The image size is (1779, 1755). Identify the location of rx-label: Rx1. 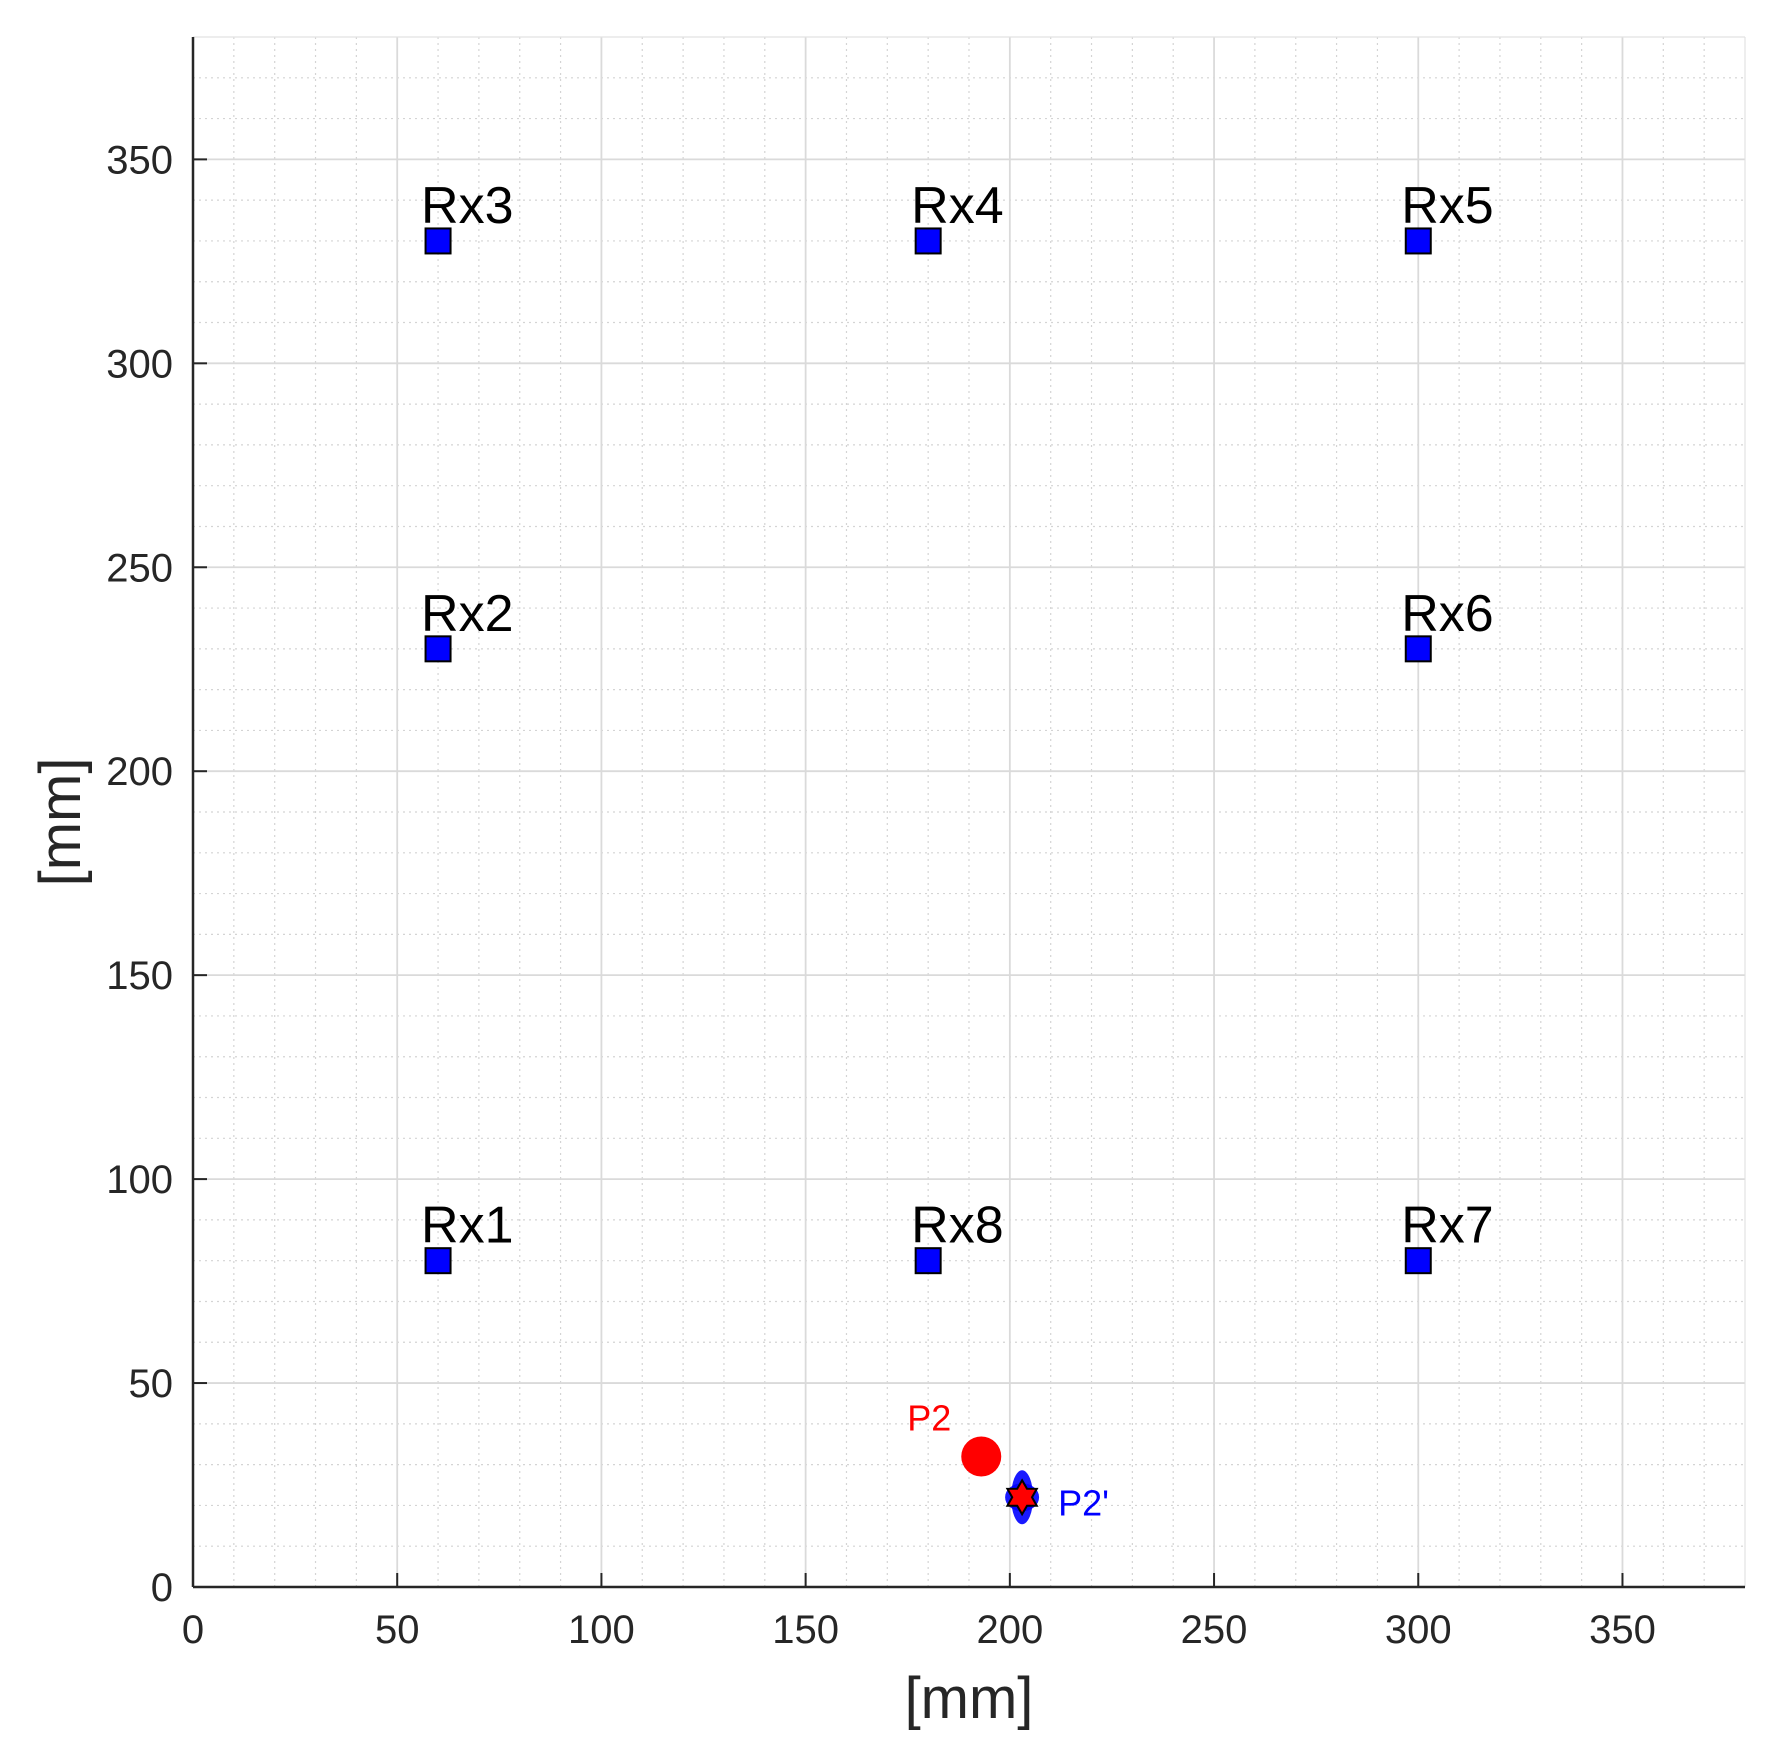
(467, 1226).